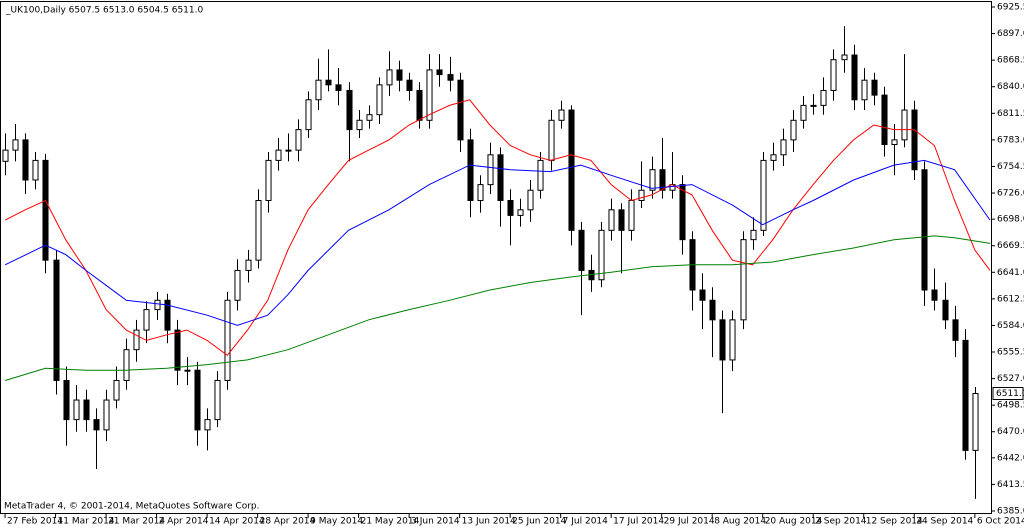 This screenshot has height=528, width=1024. I want to click on x-tick-label: 14 Apr 2014, so click(237, 522).